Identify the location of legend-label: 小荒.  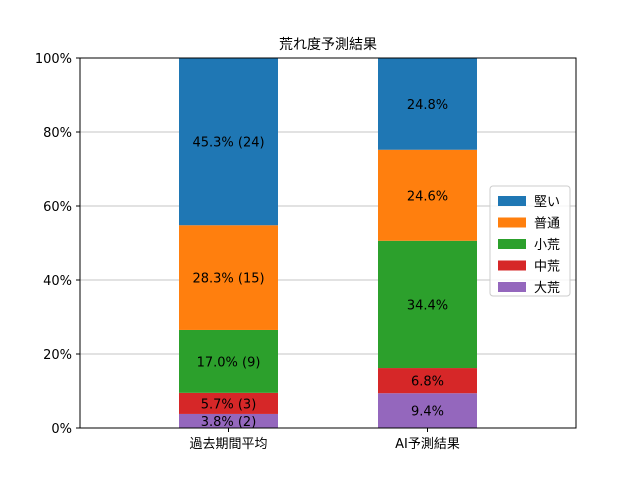
(547, 245).